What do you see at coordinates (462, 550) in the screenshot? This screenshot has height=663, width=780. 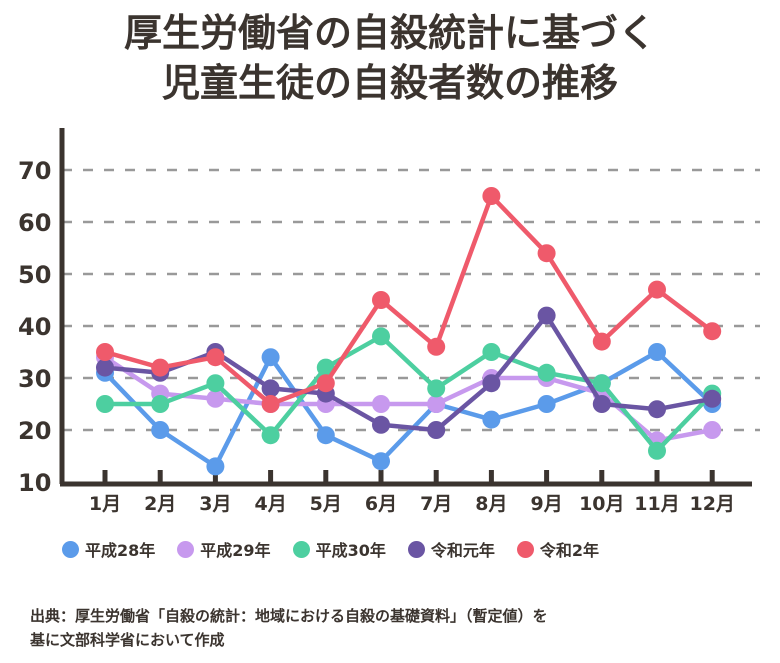 I see `legend-label: 令和元年` at bounding box center [462, 550].